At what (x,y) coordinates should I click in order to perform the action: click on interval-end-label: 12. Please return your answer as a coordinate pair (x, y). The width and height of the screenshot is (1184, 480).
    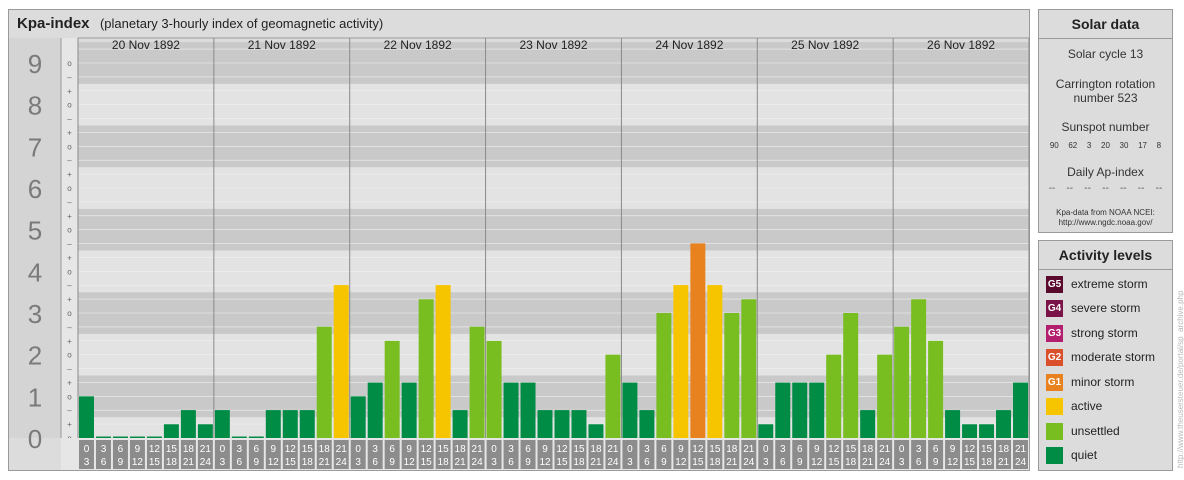
    Looking at the image, I should click on (817, 462).